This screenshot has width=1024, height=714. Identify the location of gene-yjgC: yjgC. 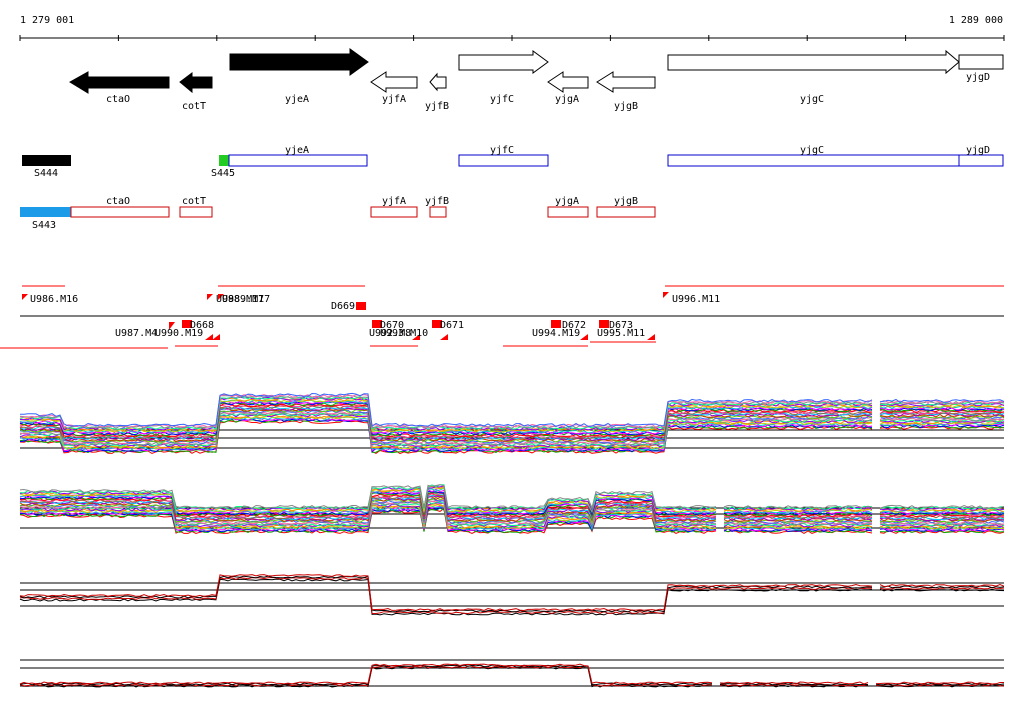
(813, 77).